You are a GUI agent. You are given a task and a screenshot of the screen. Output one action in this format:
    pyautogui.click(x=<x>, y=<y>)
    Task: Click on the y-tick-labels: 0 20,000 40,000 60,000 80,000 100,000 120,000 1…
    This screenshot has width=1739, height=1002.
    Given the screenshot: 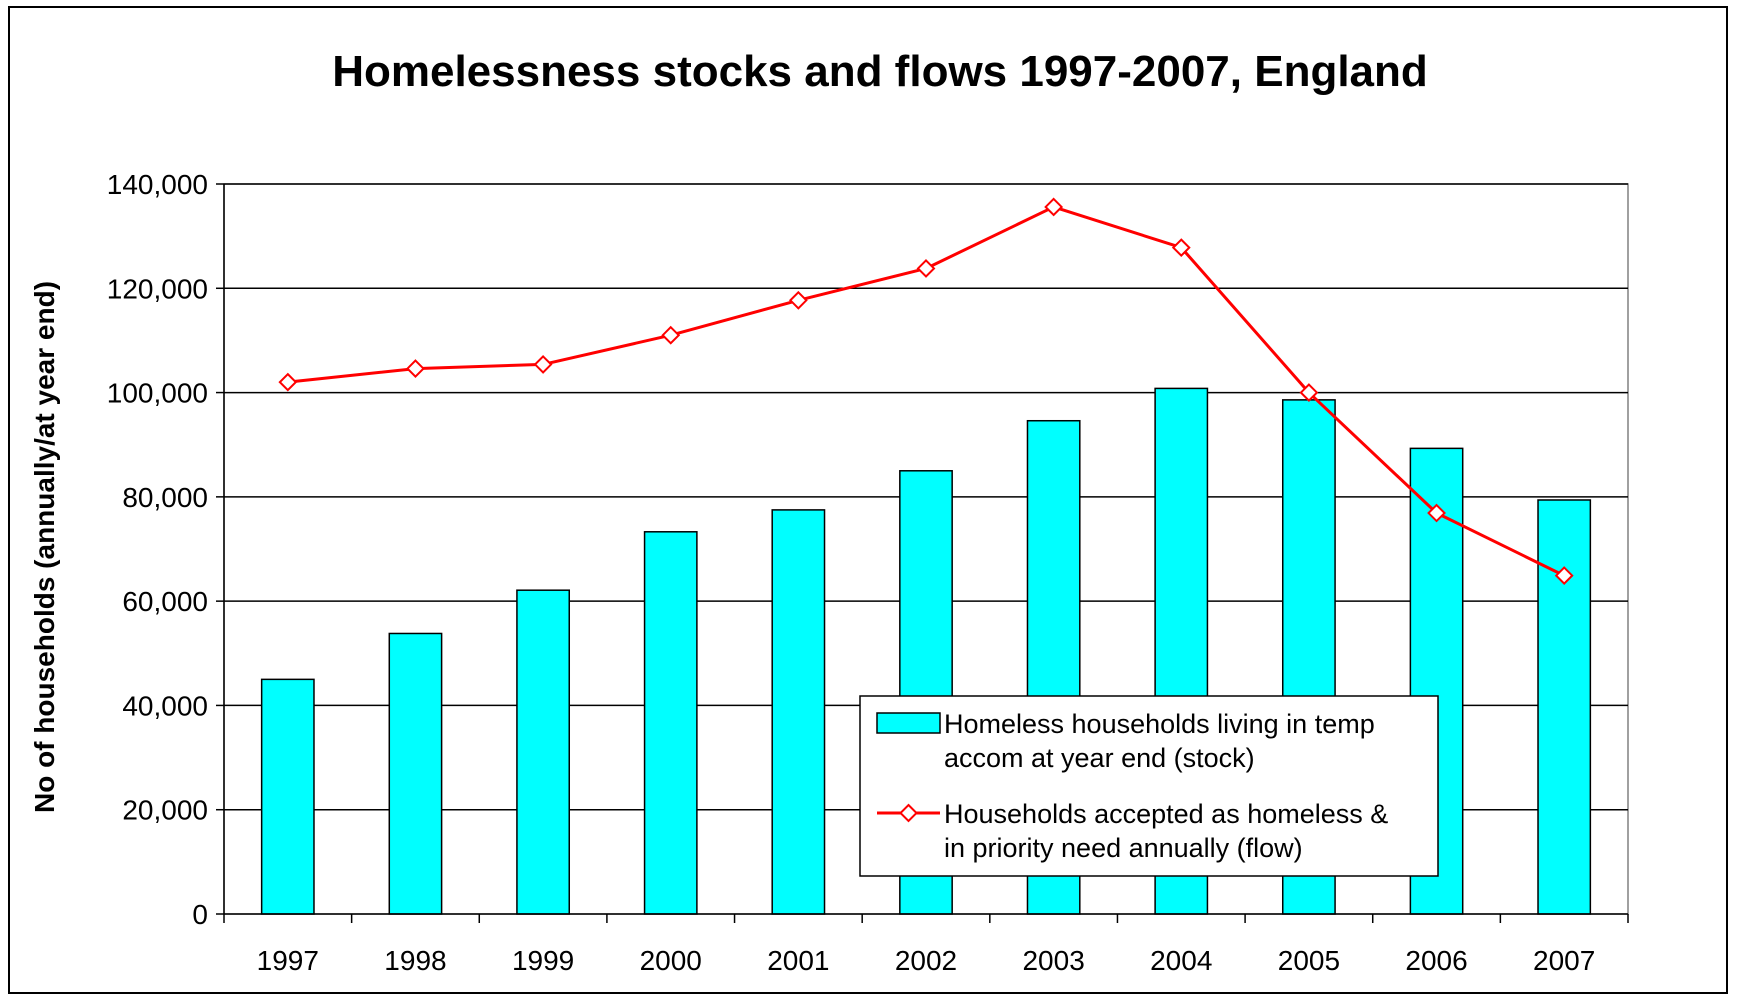 What is the action you would take?
    pyautogui.click(x=157, y=549)
    